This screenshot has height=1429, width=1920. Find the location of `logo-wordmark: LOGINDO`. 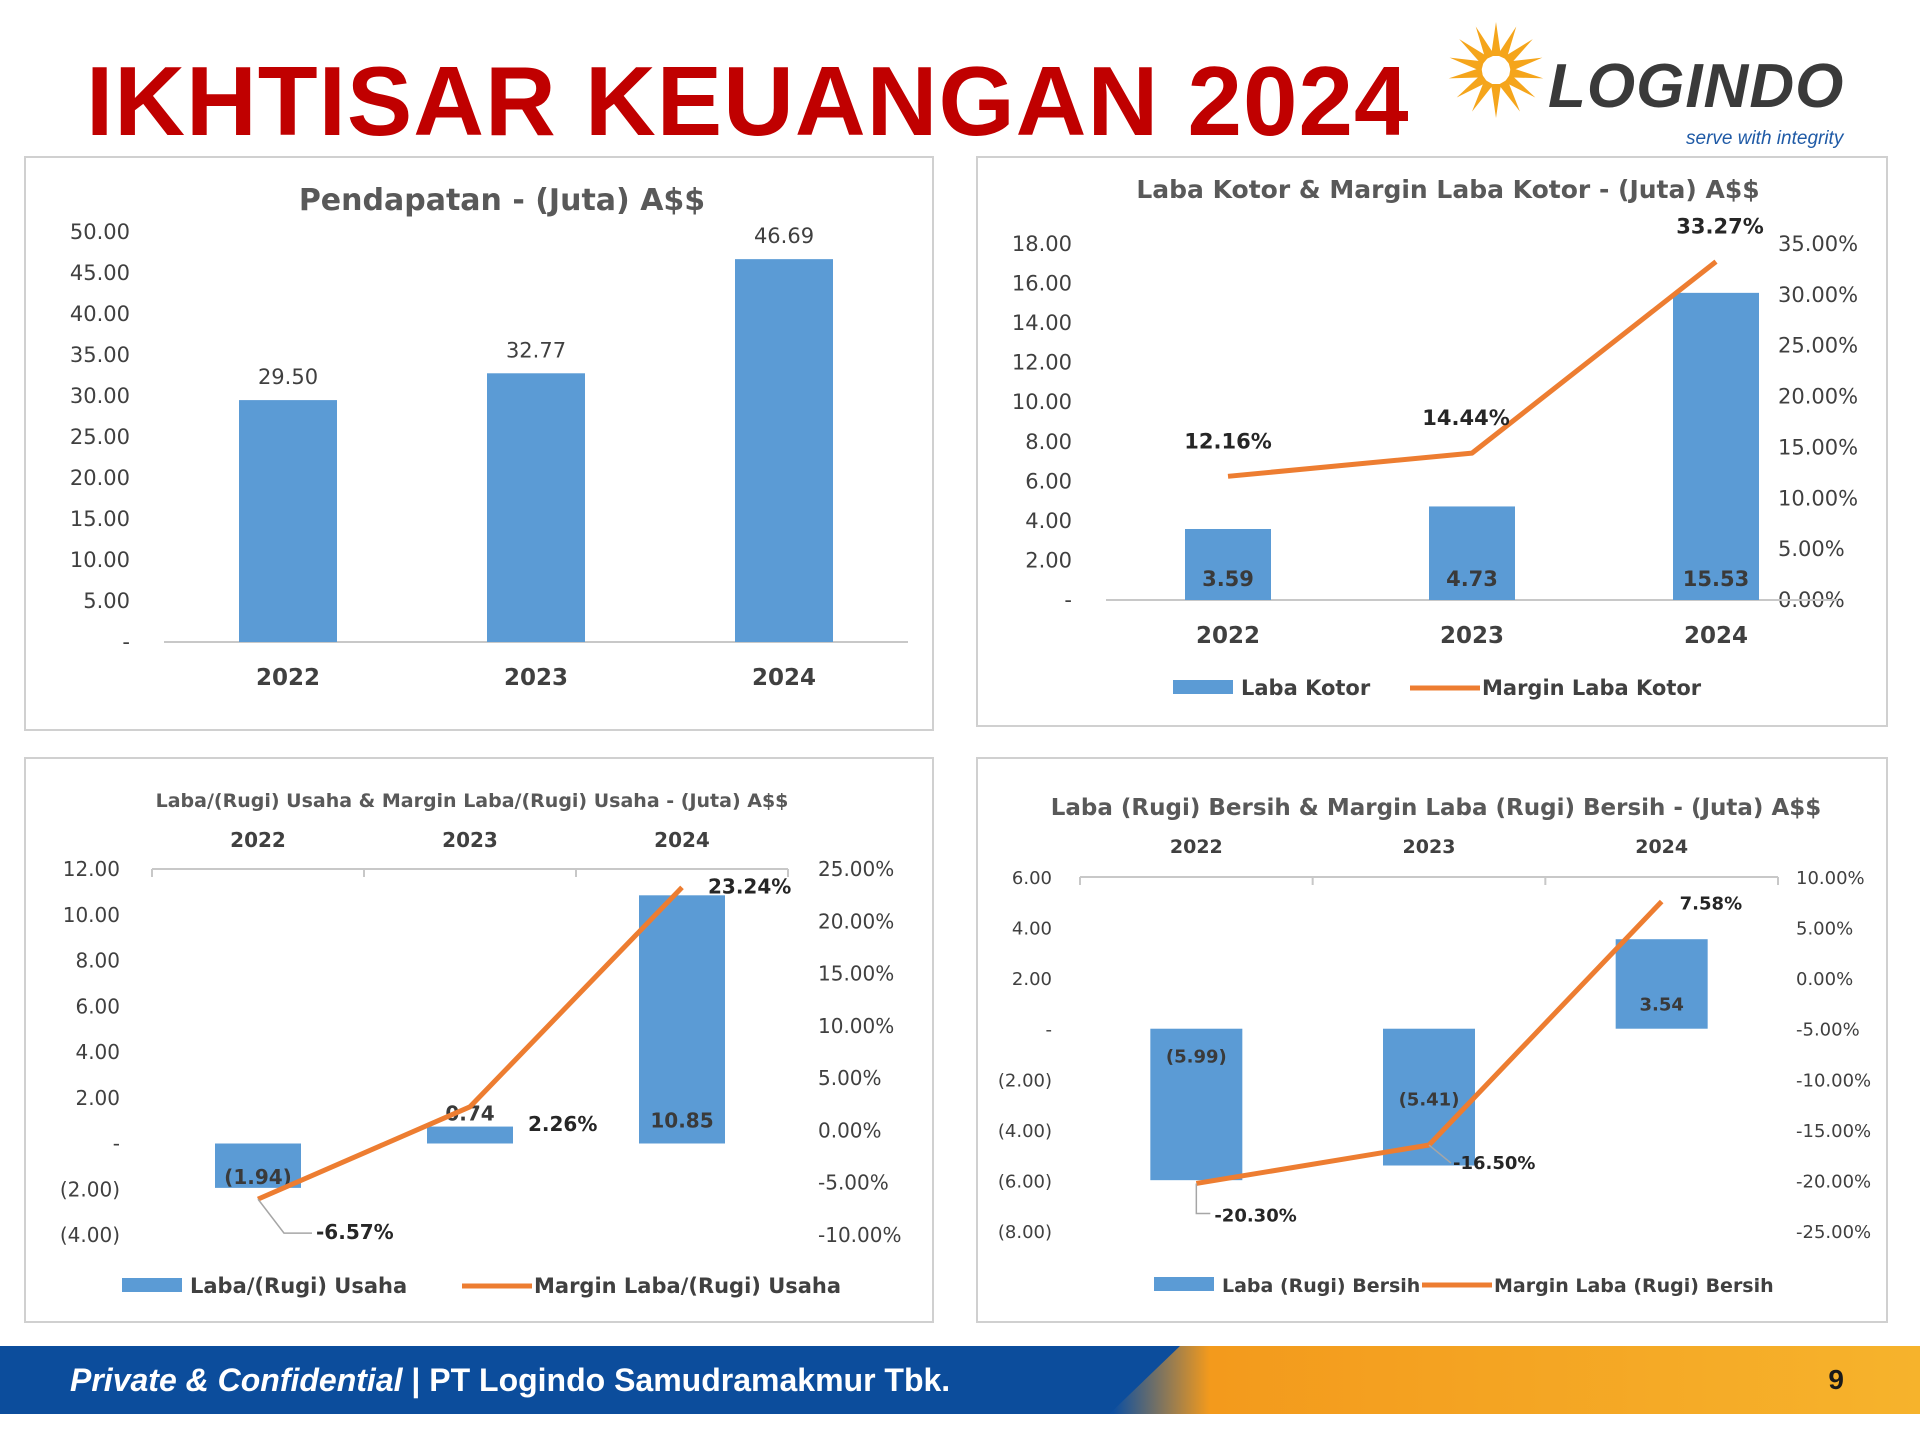

logo-wordmark: LOGINDO is located at coordinates (1696, 86).